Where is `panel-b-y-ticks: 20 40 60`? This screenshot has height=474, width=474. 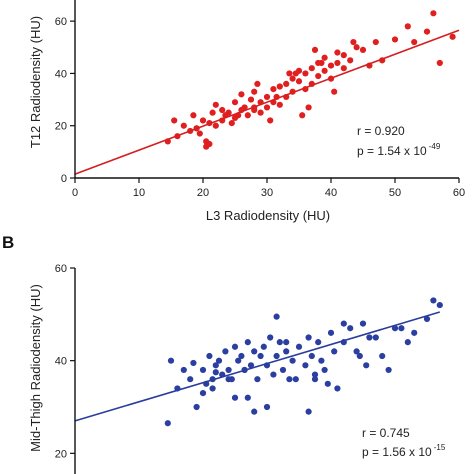
panel-b-y-ticks: 20 40 60 is located at coordinates (65, 361).